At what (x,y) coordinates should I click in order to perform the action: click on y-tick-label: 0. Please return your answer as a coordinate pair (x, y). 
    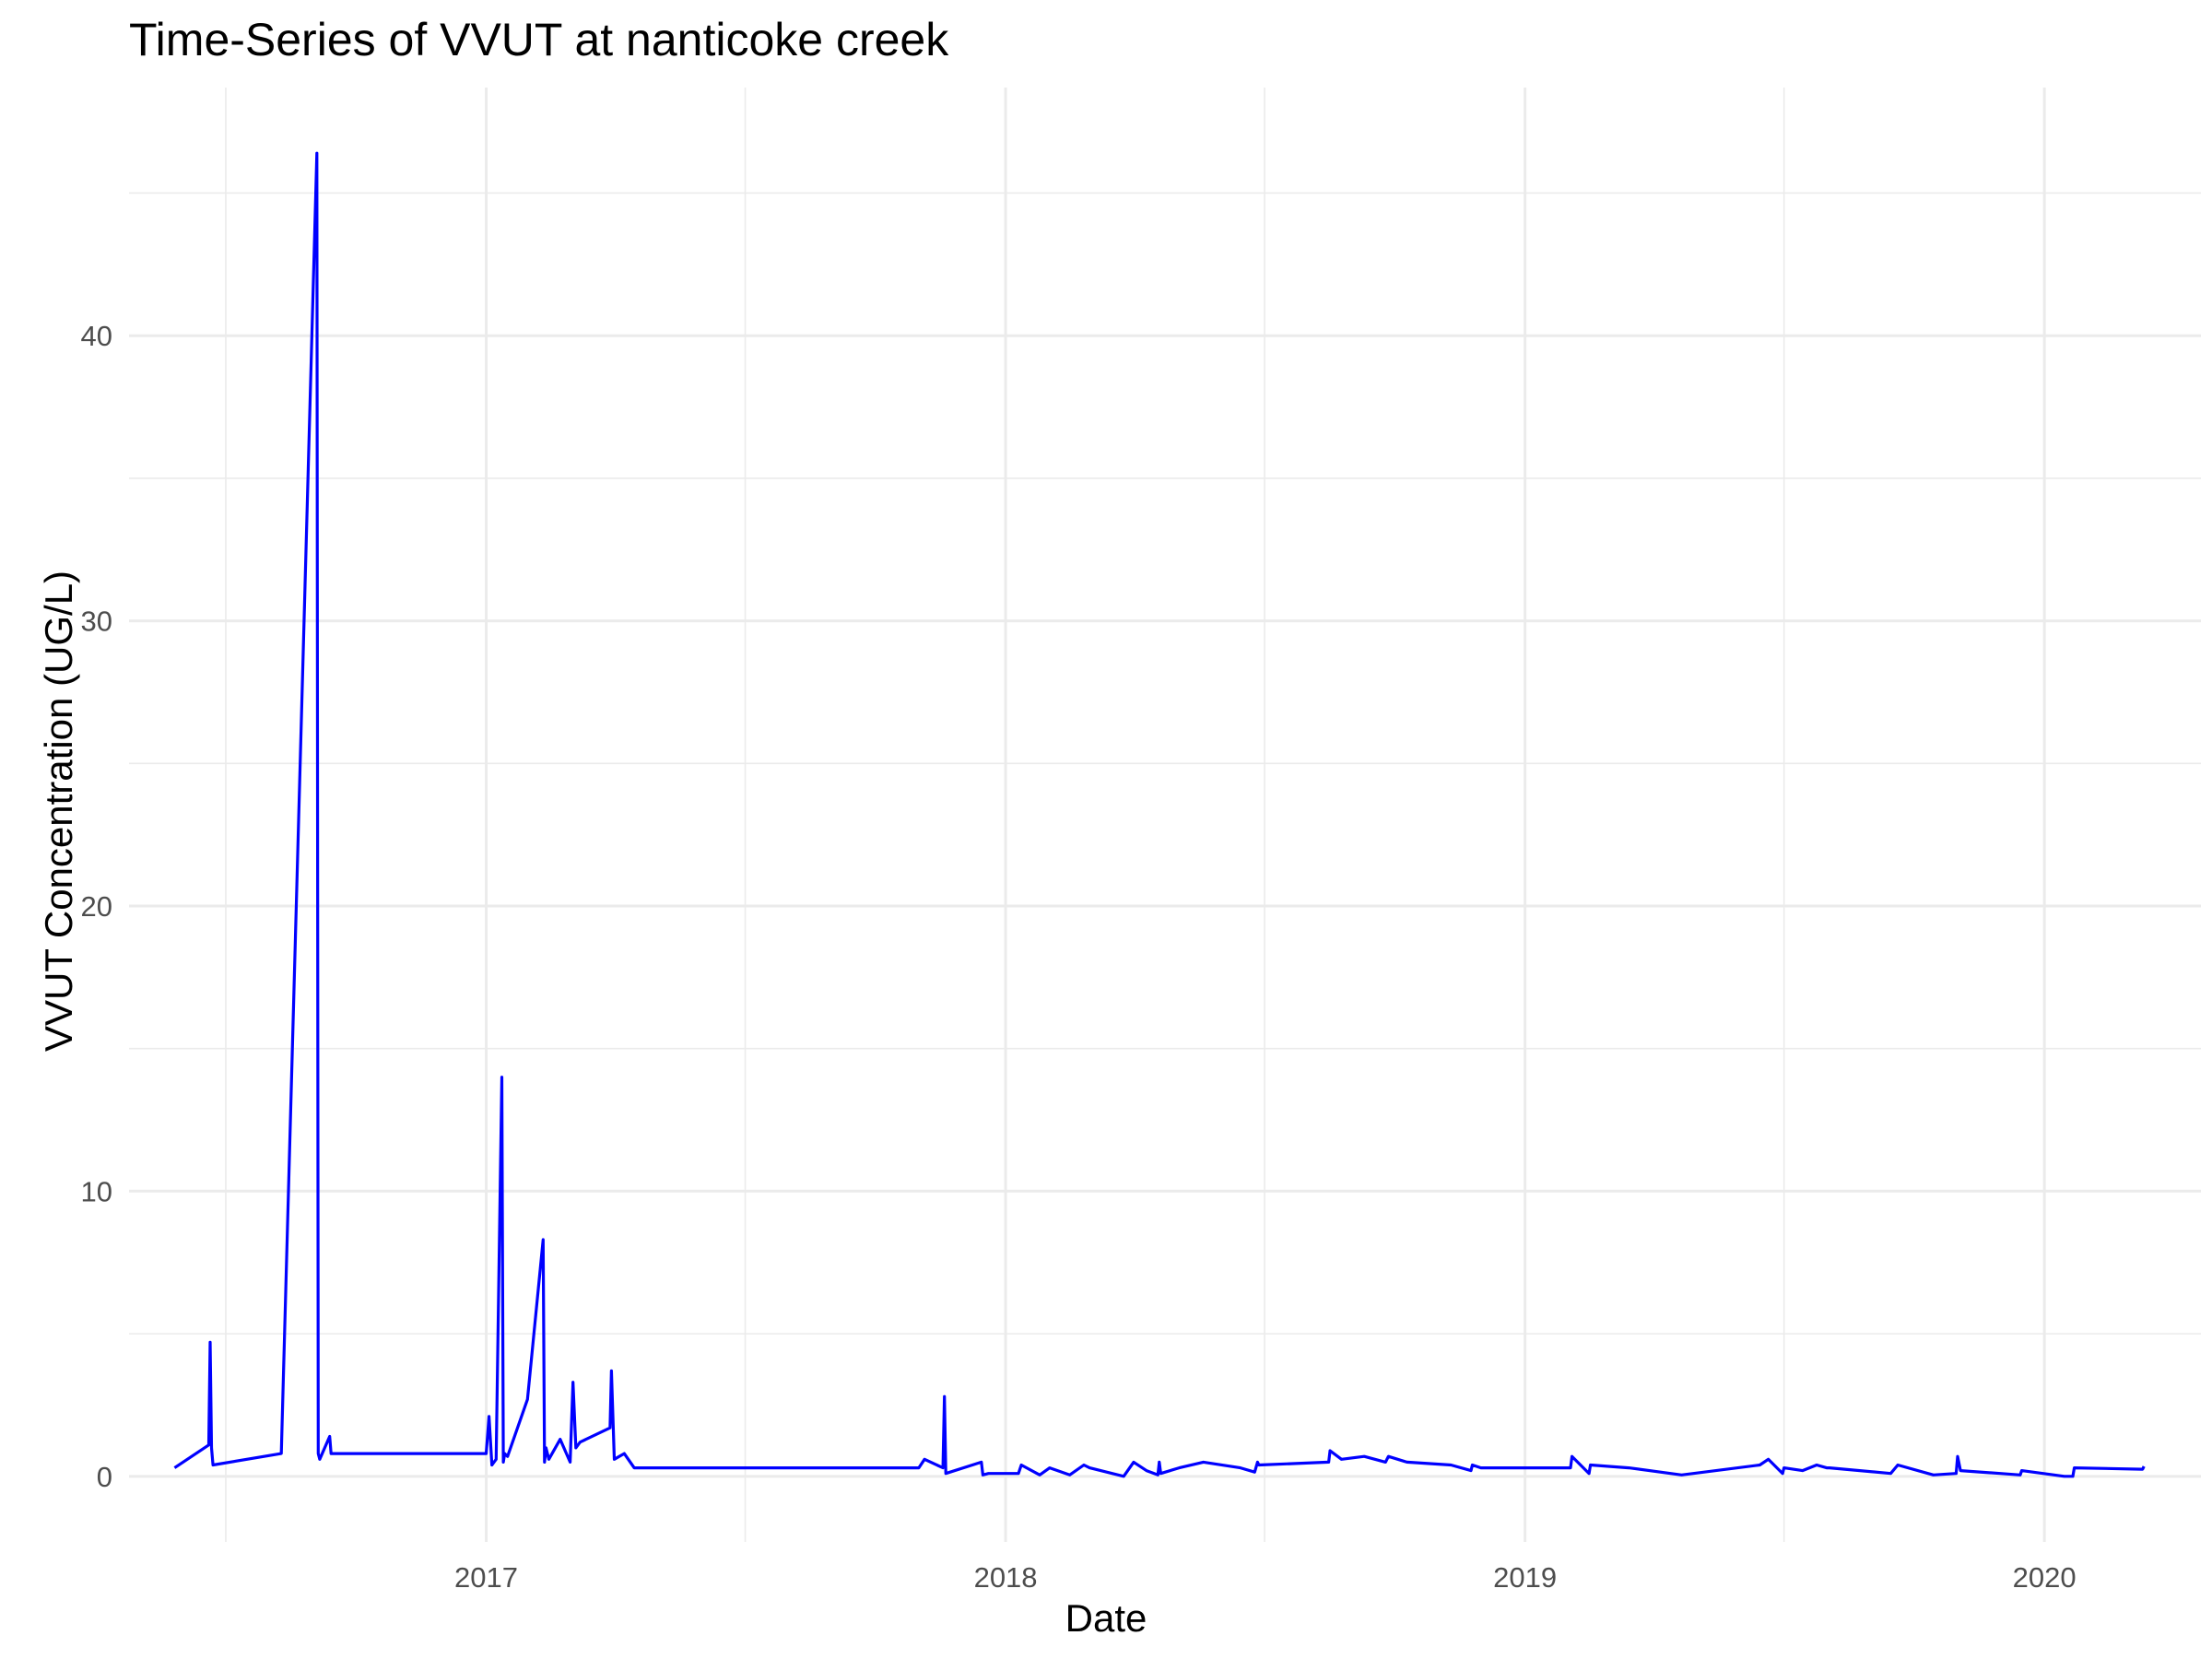
    Looking at the image, I should click on (104, 1477).